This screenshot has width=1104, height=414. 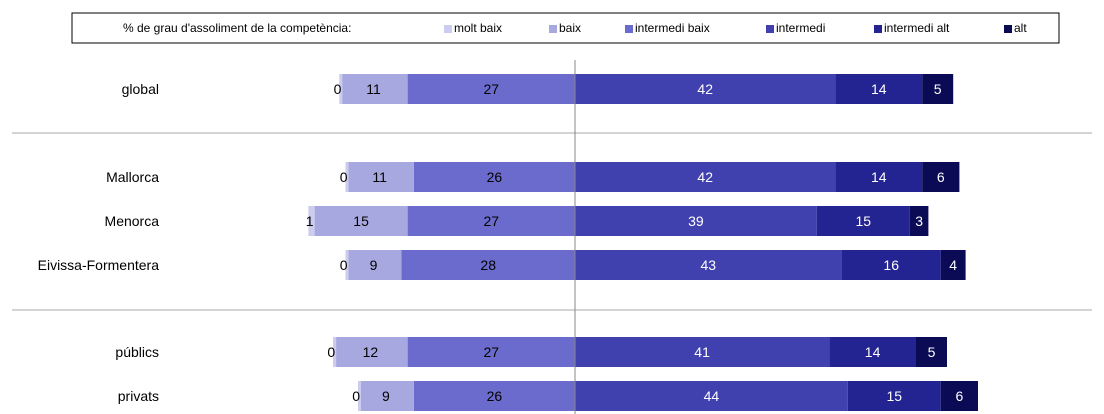 I want to click on data-label: 44, so click(x=712, y=396).